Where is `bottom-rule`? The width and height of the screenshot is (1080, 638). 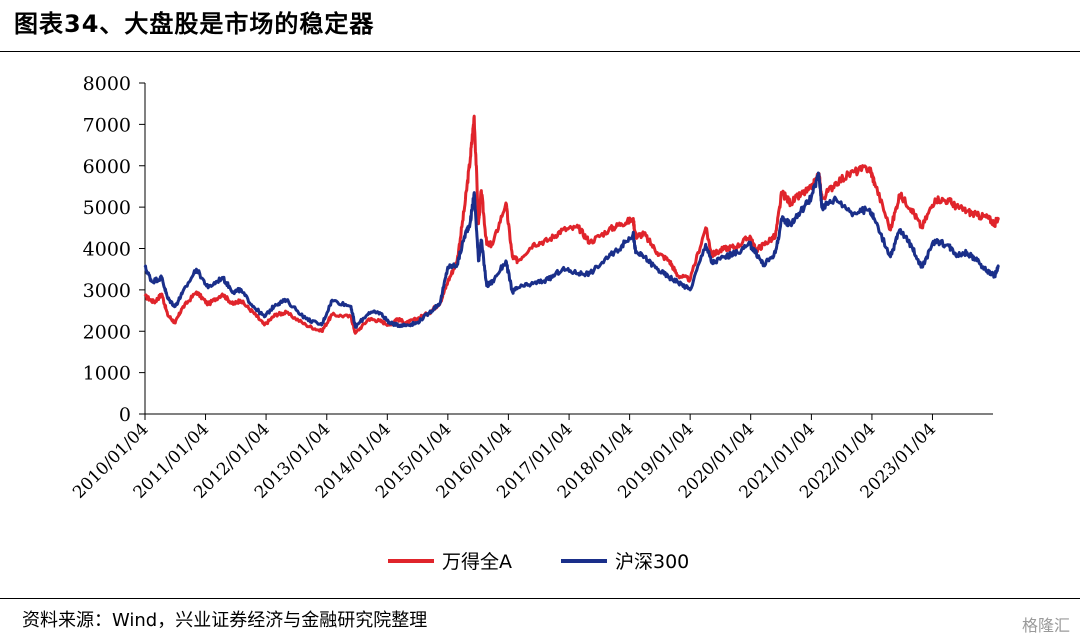
bottom-rule is located at coordinates (540, 598).